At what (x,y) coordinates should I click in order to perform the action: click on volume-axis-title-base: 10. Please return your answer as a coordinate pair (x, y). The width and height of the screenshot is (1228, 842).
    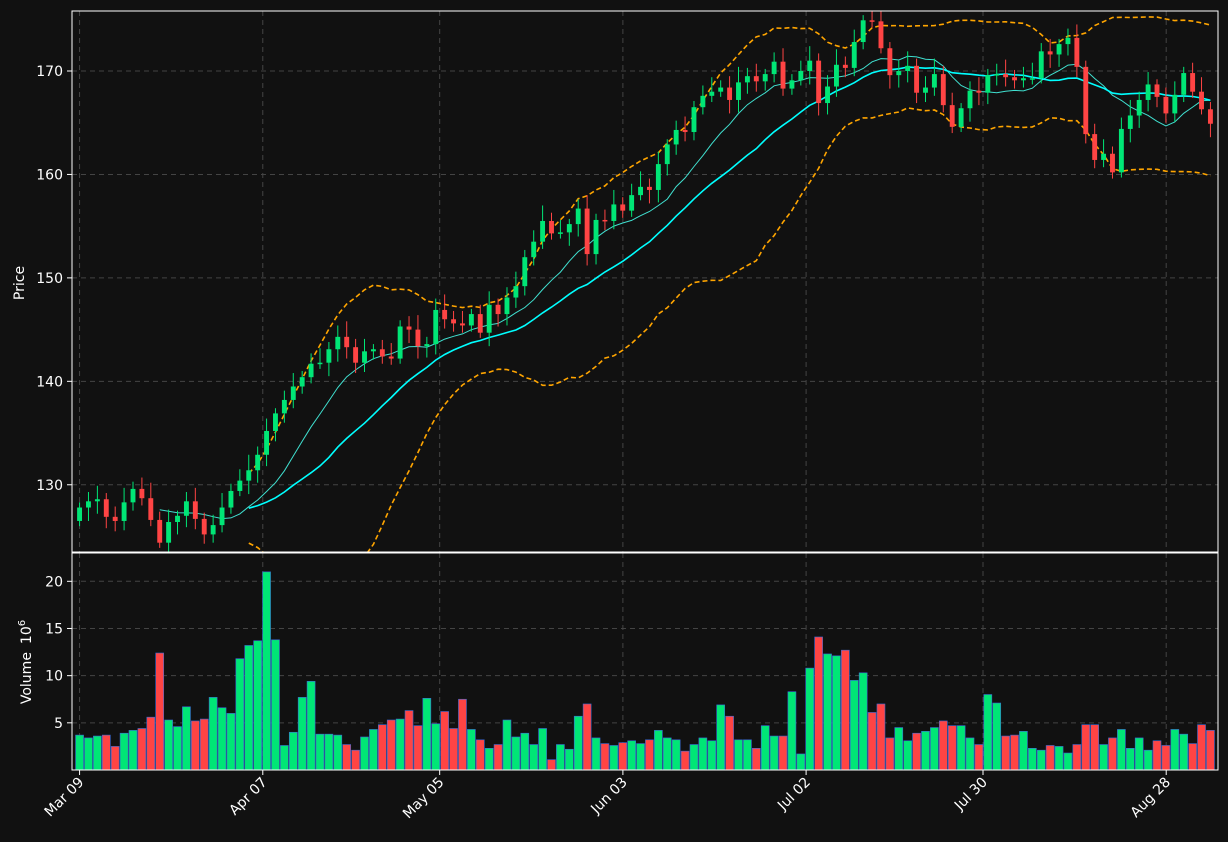
    Looking at the image, I should click on (27, 635).